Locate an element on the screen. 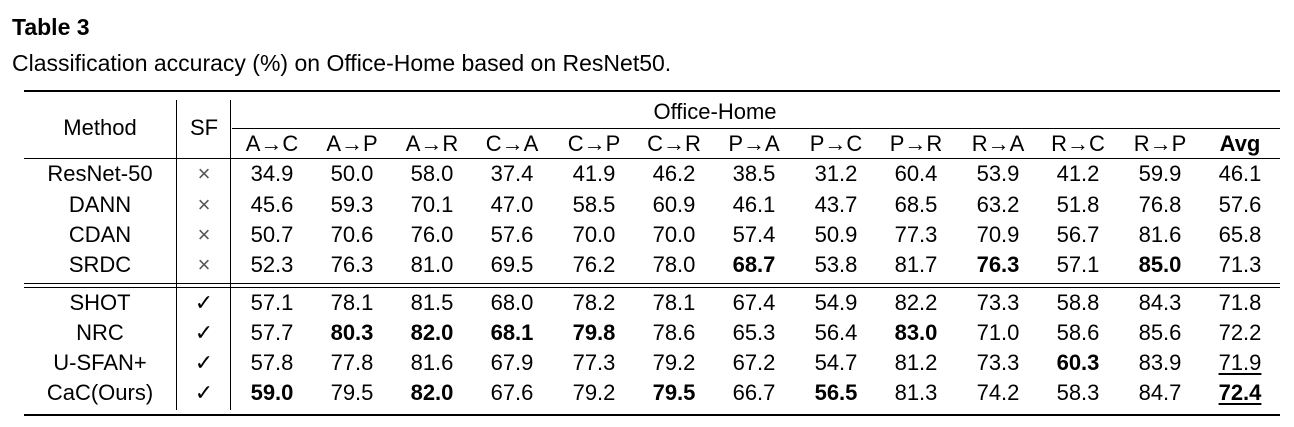 The height and width of the screenshot is (427, 1294). table-cell: 78.6 is located at coordinates (674, 332).